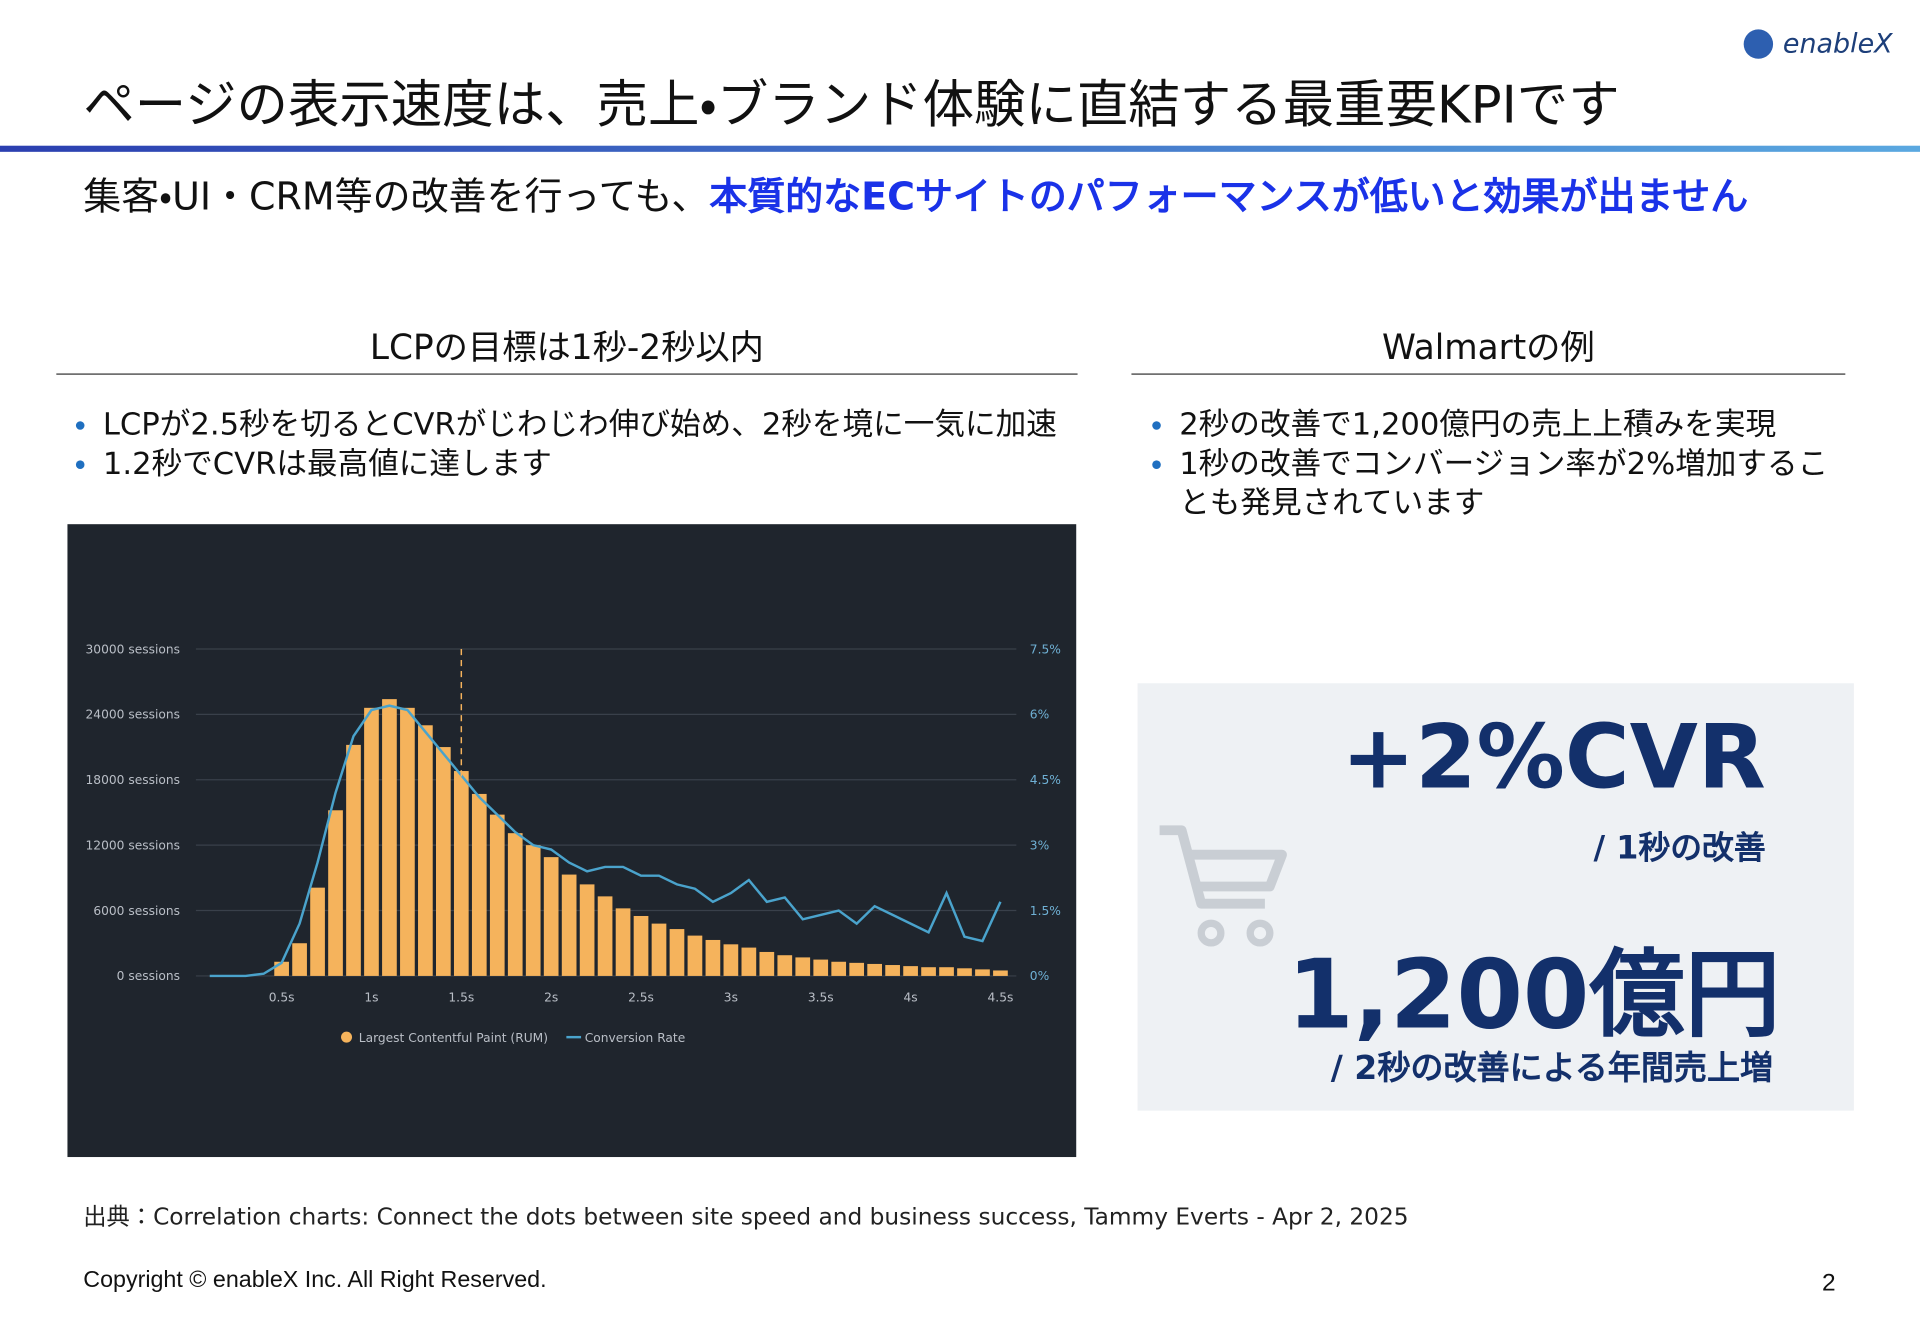 The width and height of the screenshot is (1920, 1329). Describe the element at coordinates (1837, 45) in the screenshot. I see `logo: enableX` at that location.